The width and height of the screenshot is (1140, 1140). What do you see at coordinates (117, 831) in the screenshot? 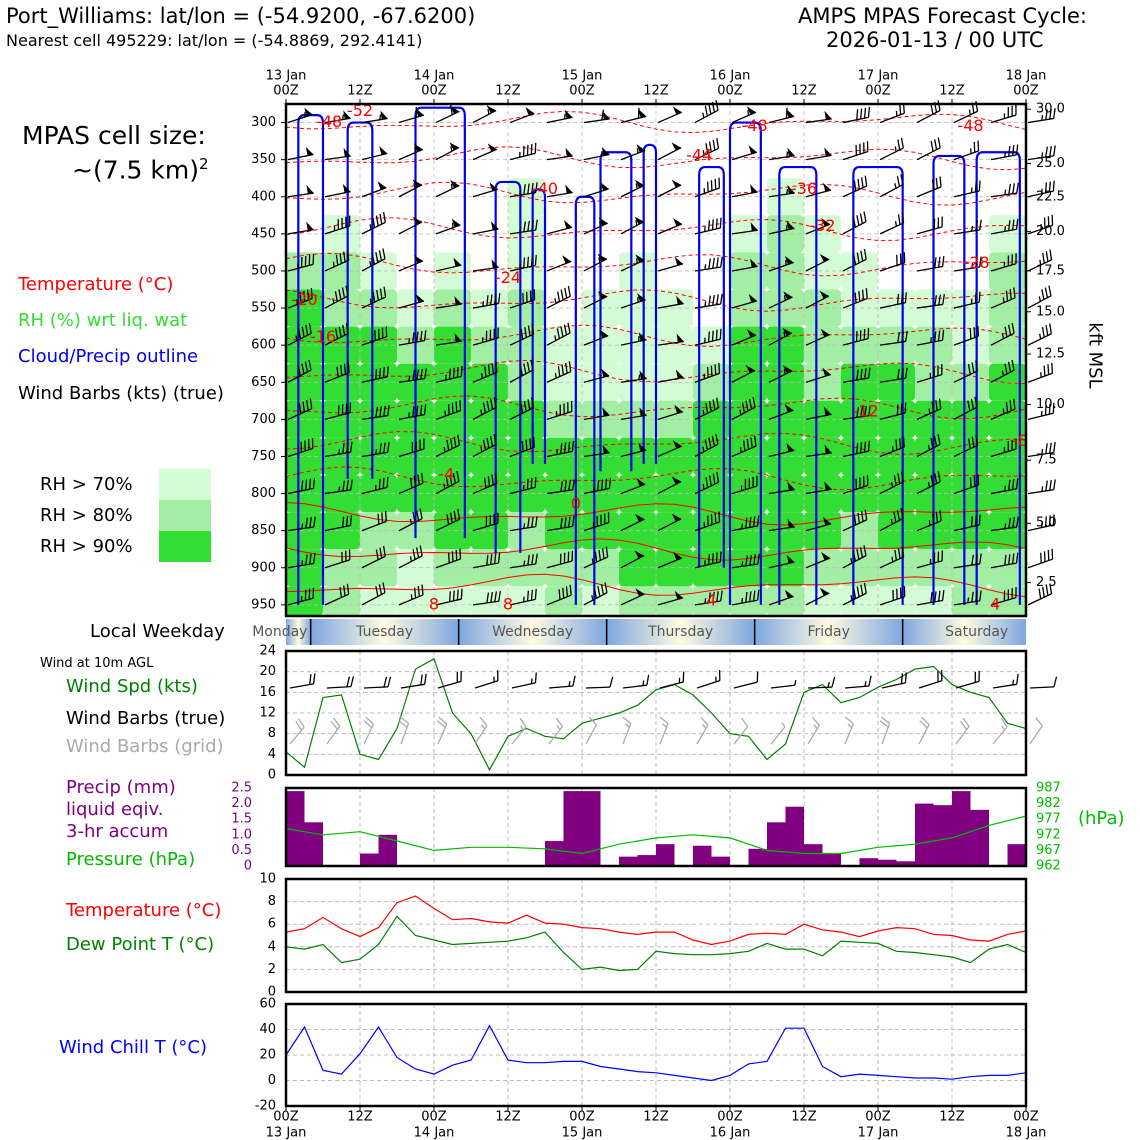
I see `precip-label-3: 3-hr accum` at bounding box center [117, 831].